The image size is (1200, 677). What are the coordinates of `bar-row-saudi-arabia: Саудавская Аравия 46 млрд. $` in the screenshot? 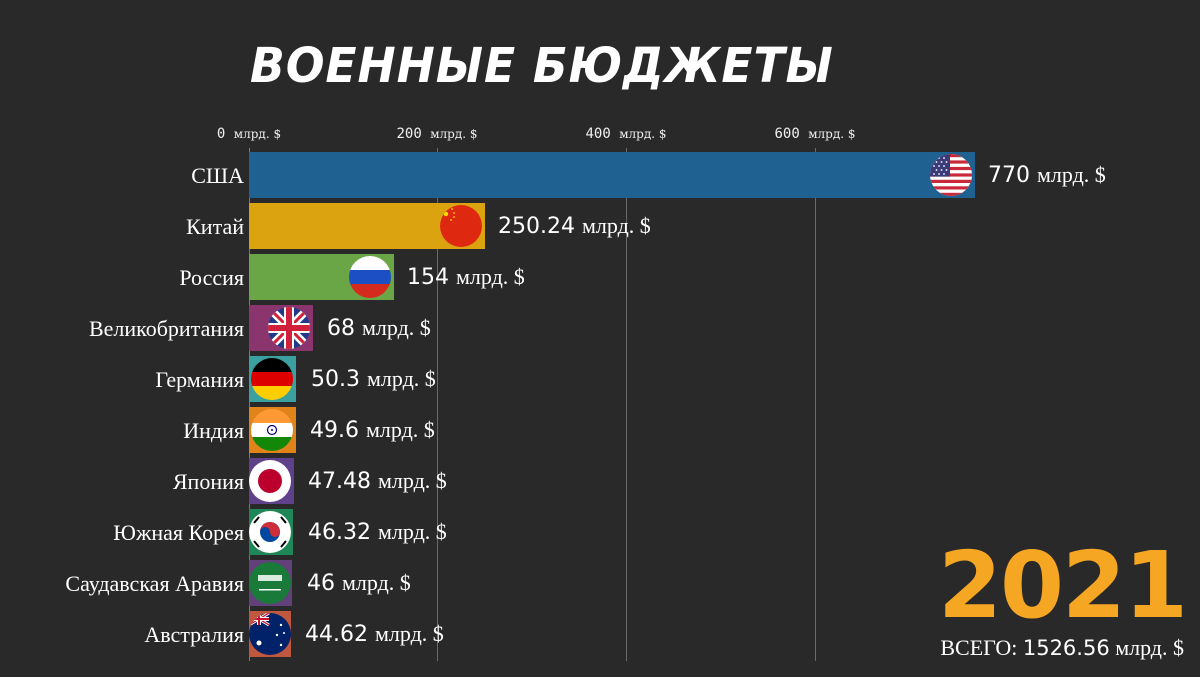 It's located at (600, 584).